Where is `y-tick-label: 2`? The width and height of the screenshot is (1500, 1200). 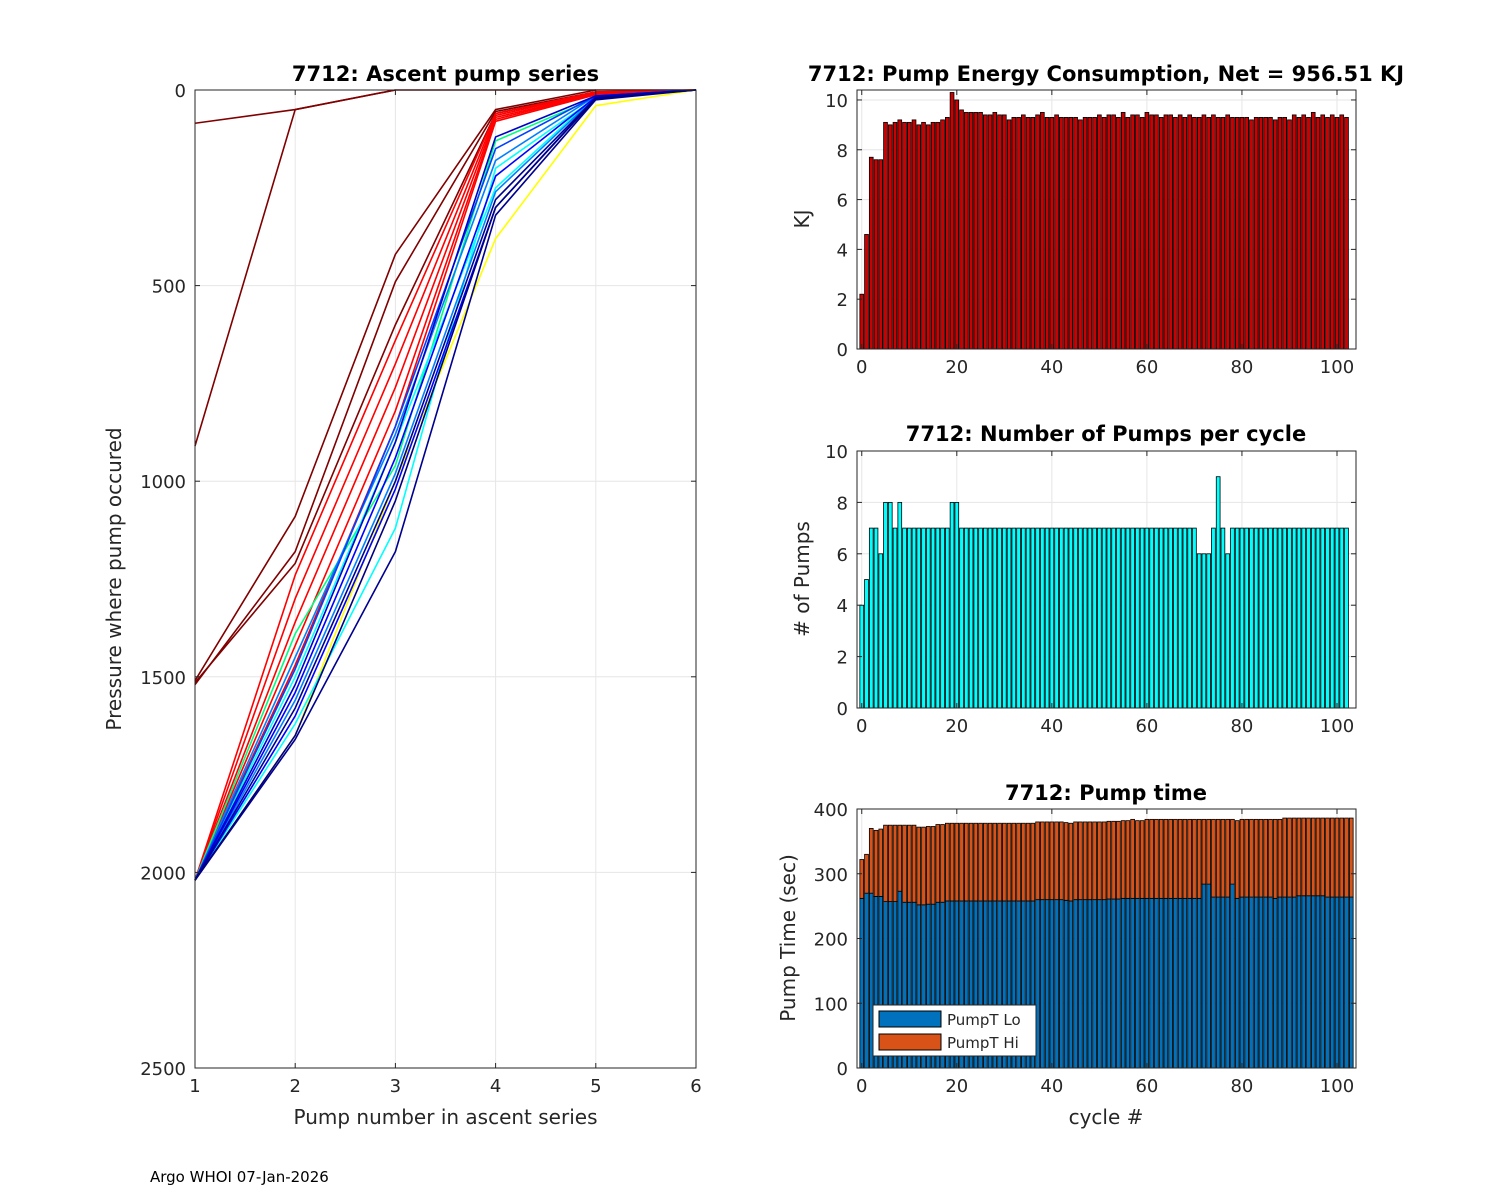
y-tick-label: 2 is located at coordinates (842, 300).